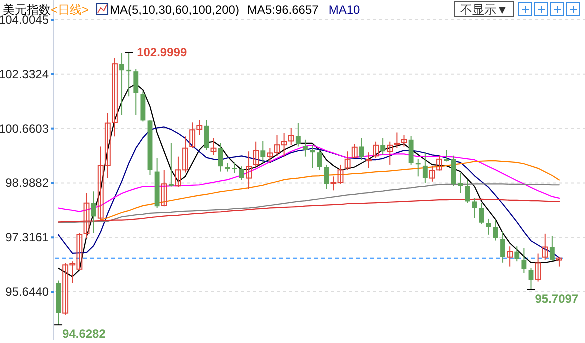  What do you see at coordinates (162, 53) in the screenshot?
I see `annotation: 102.9999` at bounding box center [162, 53].